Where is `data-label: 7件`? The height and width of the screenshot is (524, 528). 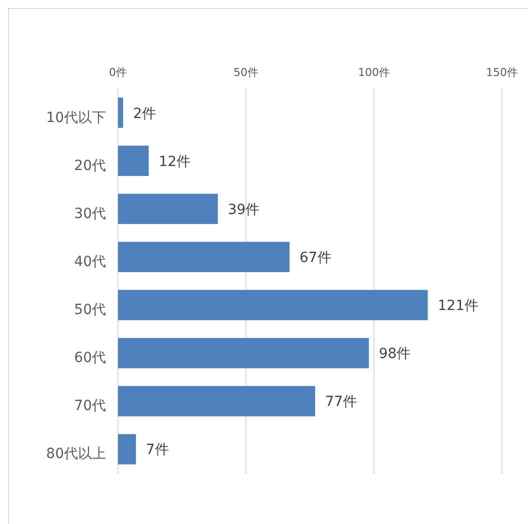 data-label: 7件 is located at coordinates (157, 450).